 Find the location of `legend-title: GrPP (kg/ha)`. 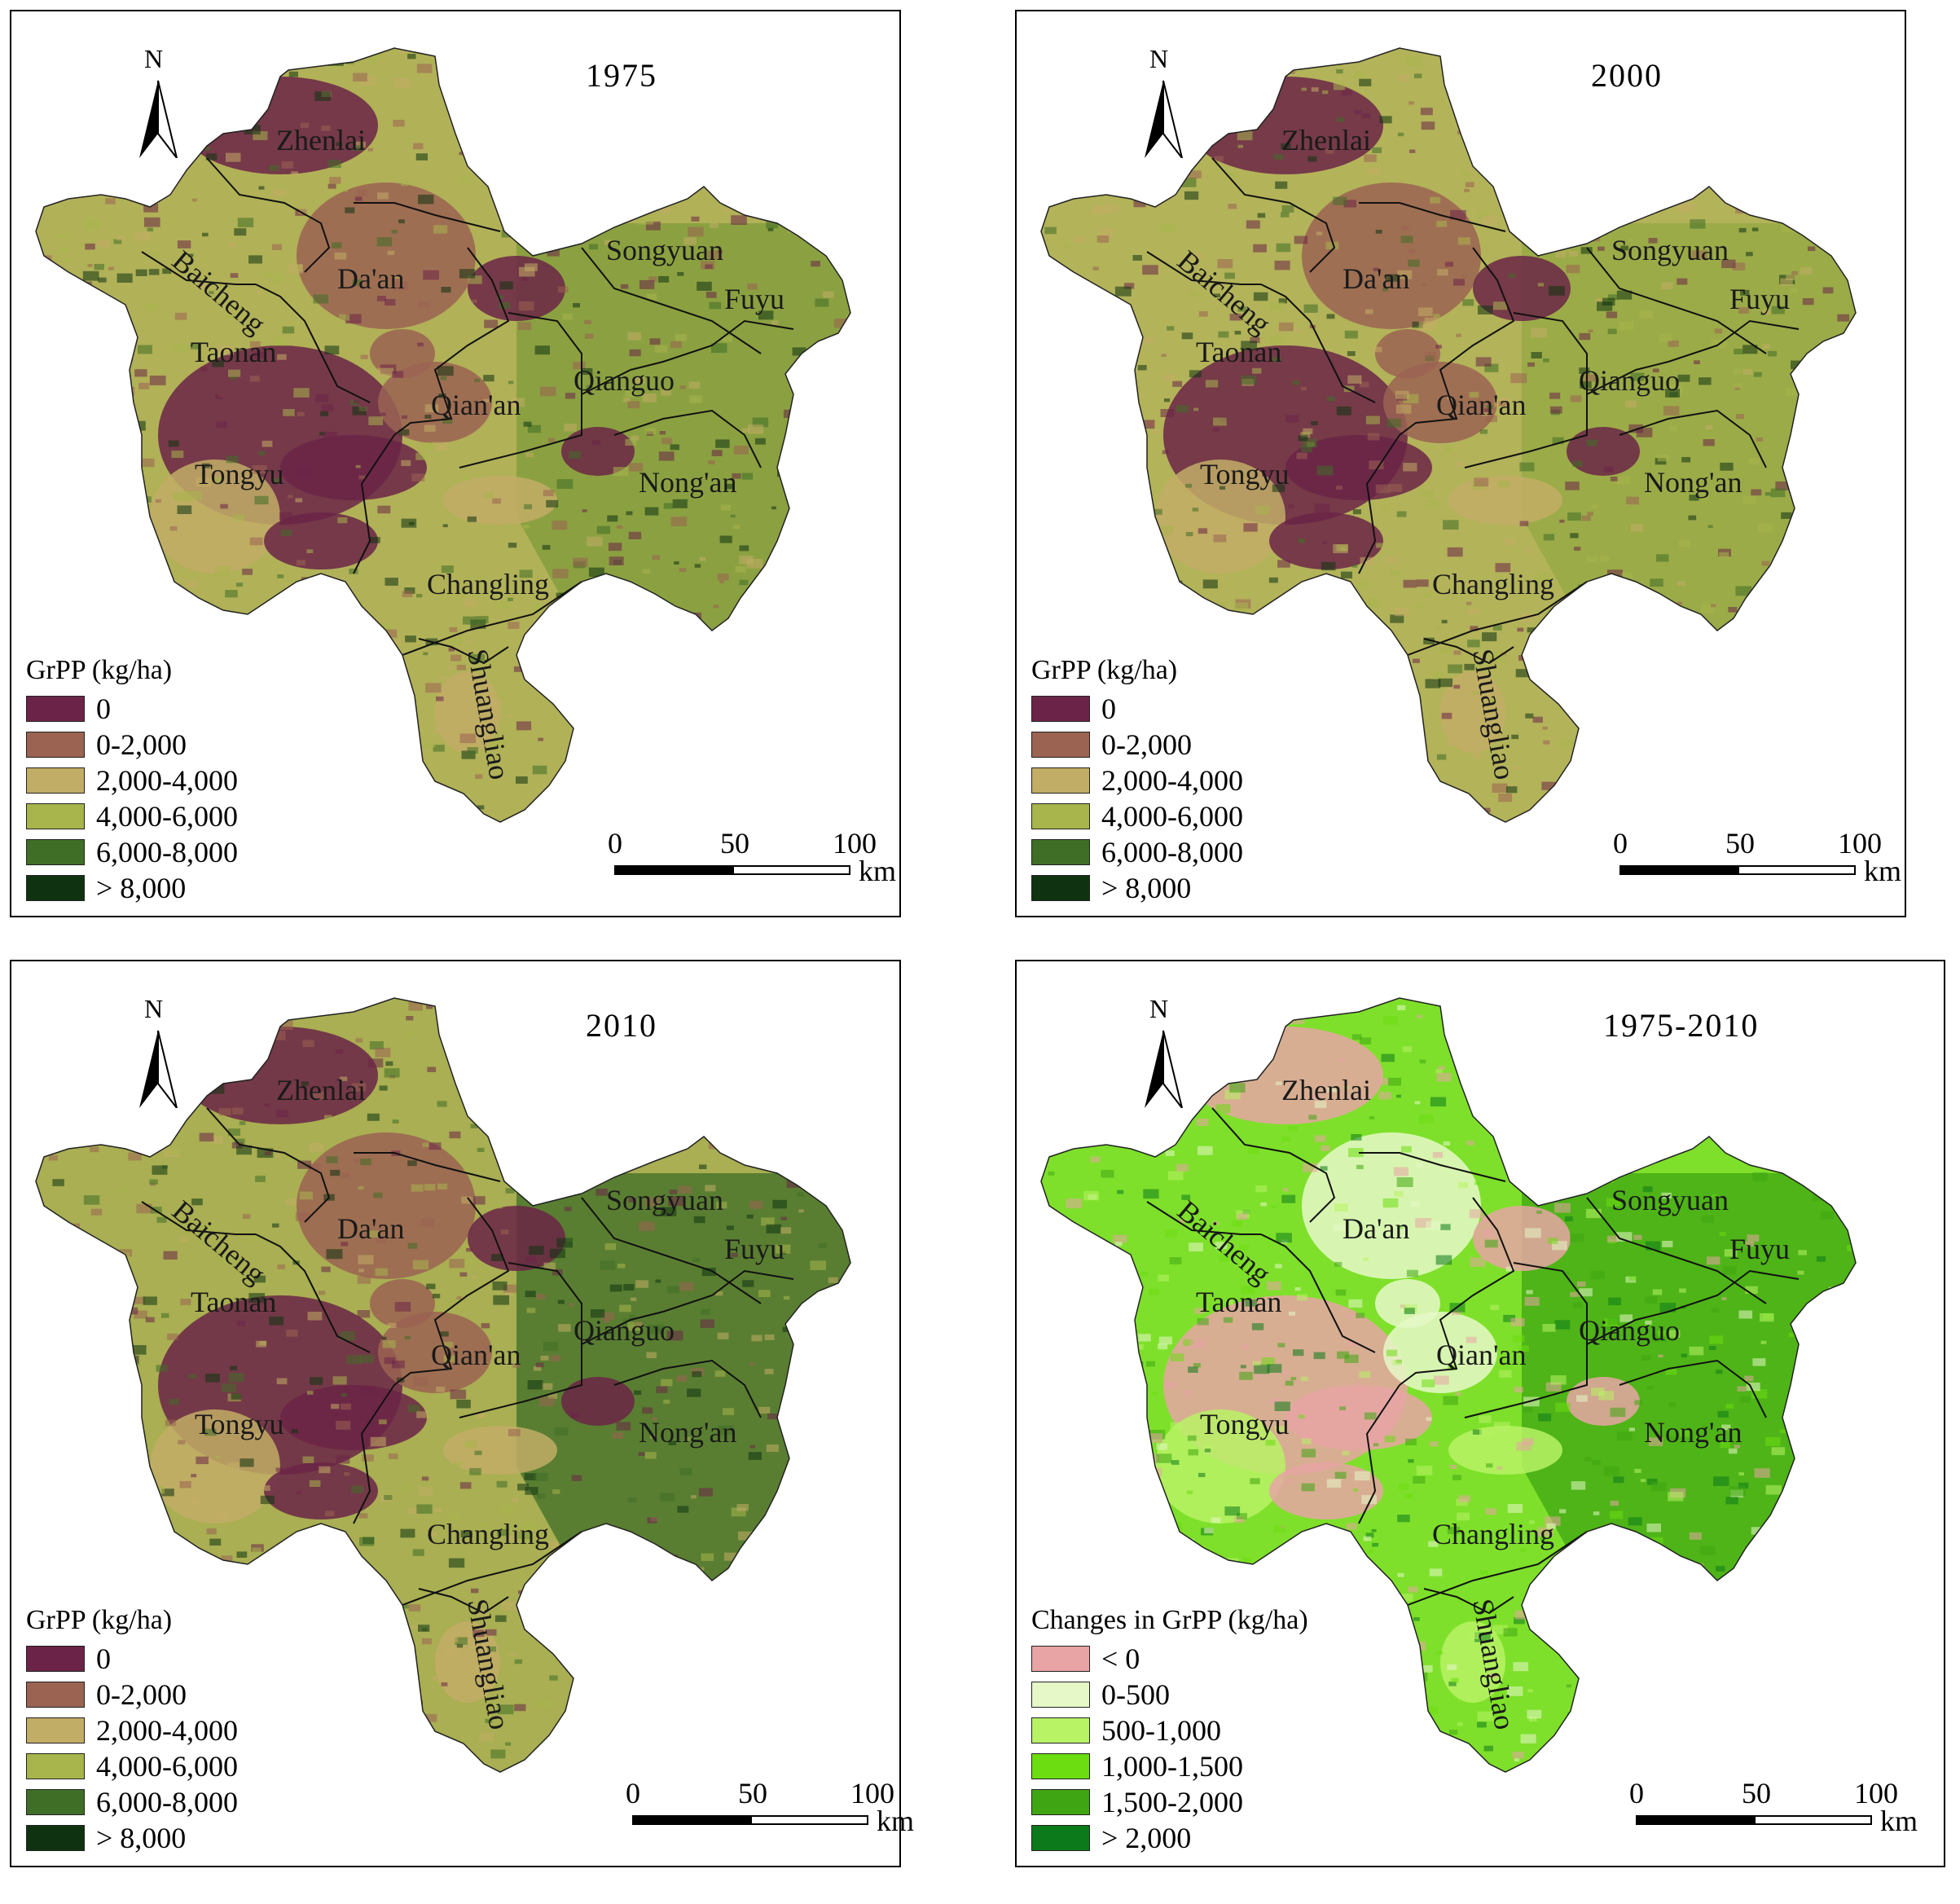

legend-title: GrPP (kg/ha) is located at coordinates (99, 670).